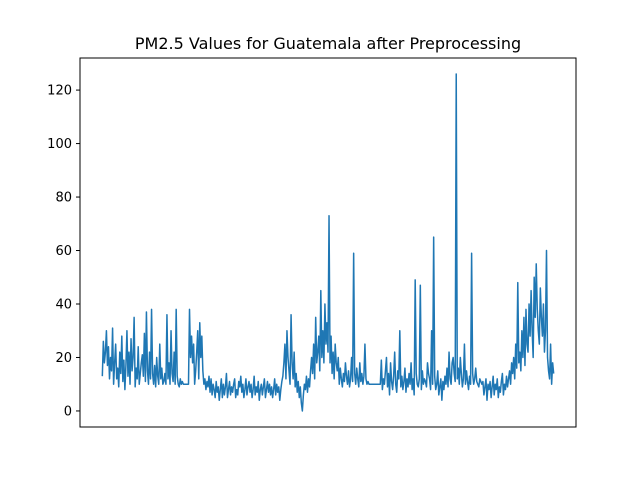 The width and height of the screenshot is (640, 480). What do you see at coordinates (63, 305) in the screenshot?
I see `y-tick-label: 40` at bounding box center [63, 305].